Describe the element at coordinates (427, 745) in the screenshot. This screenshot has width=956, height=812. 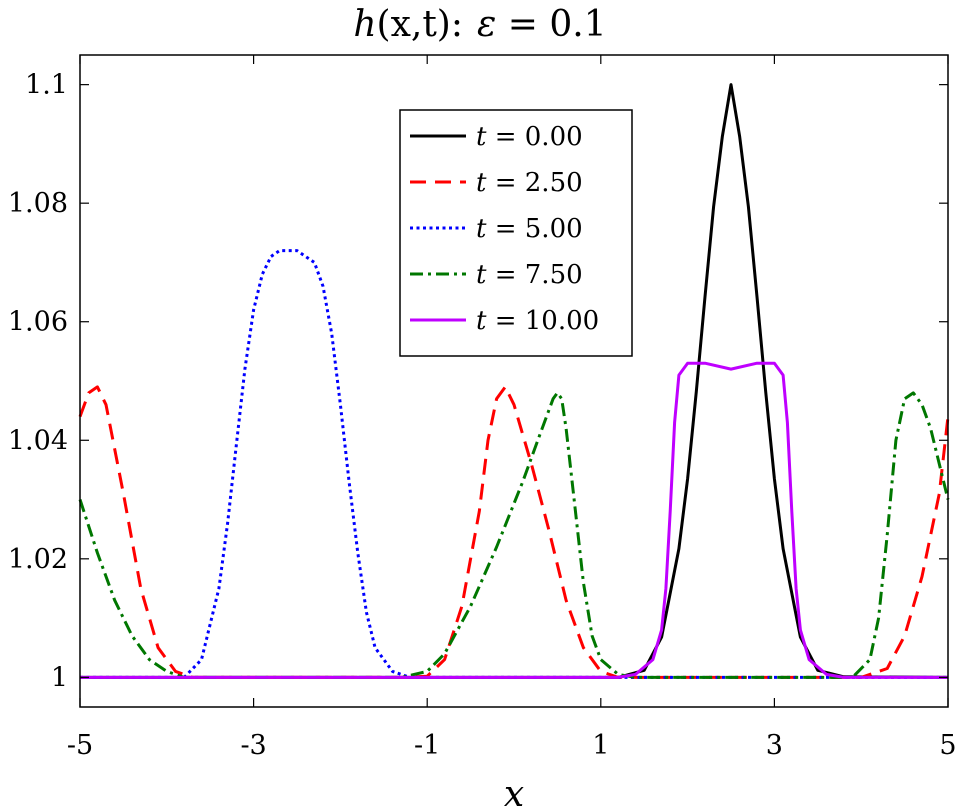
I see `x-tick-label: -1` at that location.